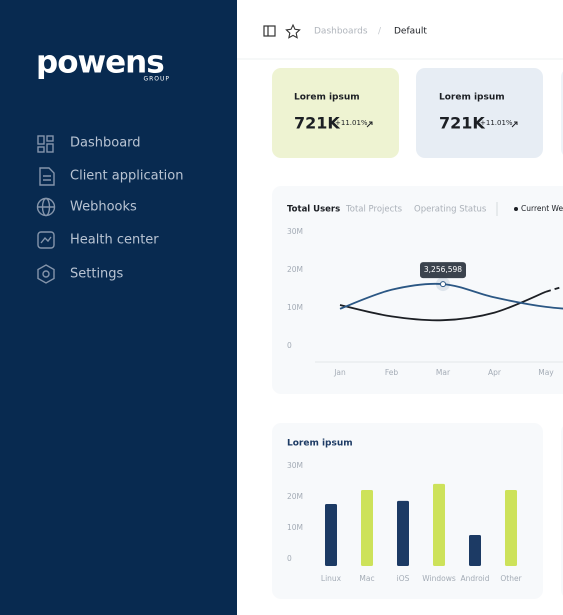  I want to click on nav-item: Dashboard, so click(105, 143).